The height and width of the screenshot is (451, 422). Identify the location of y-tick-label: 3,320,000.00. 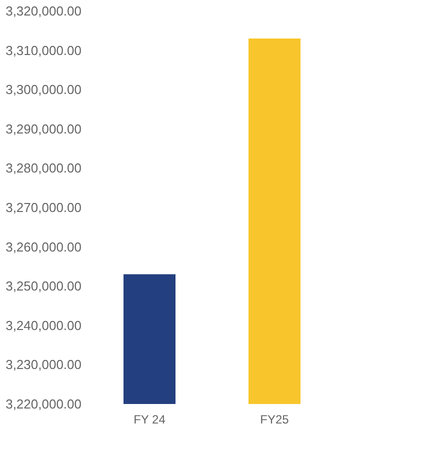
(44, 11).